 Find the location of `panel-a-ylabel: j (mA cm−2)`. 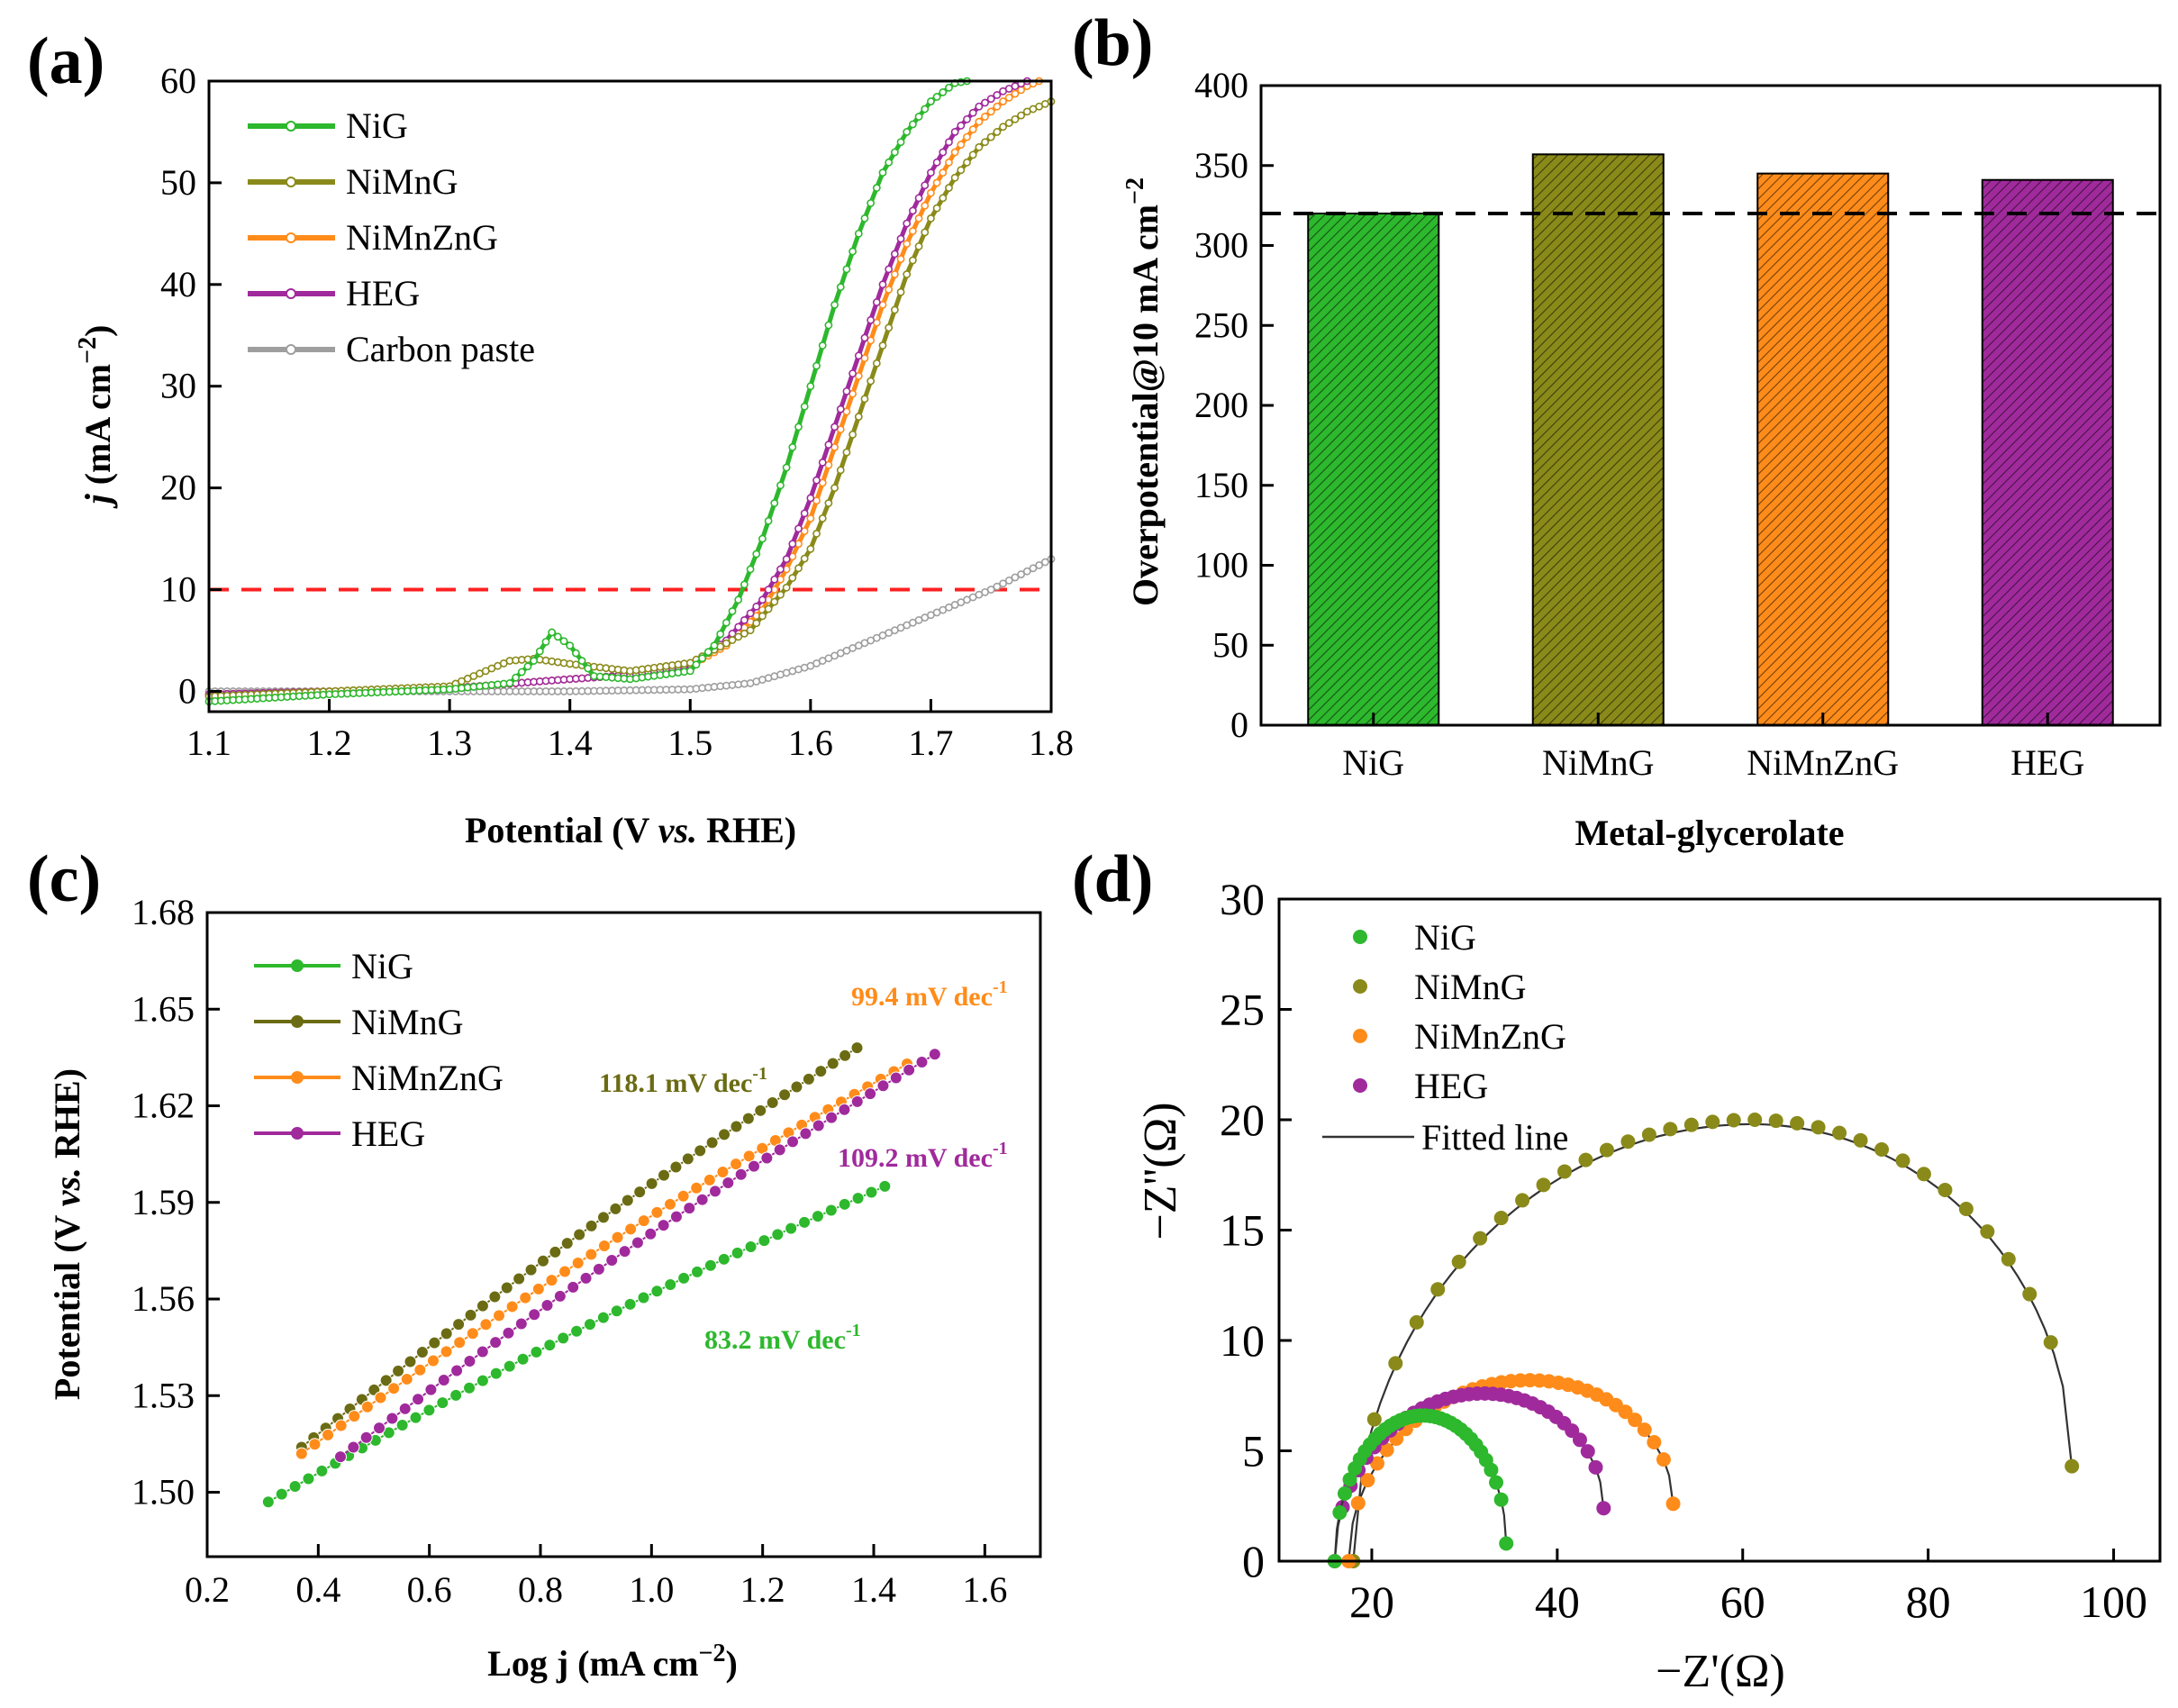

panel-a-ylabel: j (mA cm−2) is located at coordinates (96, 417).